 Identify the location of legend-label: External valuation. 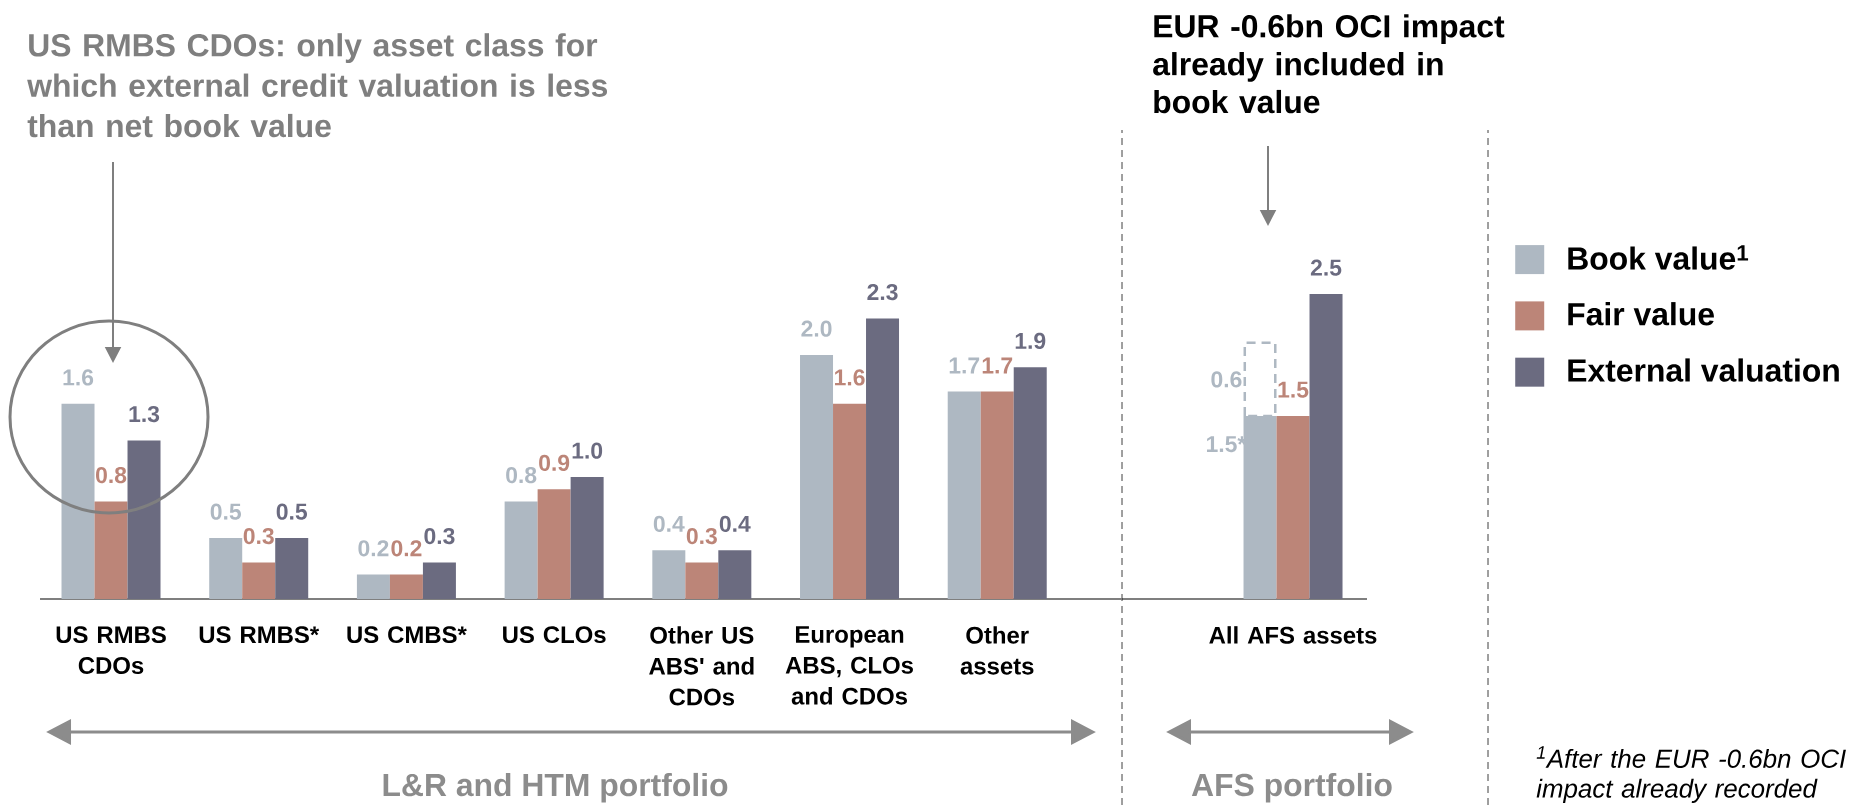
(1703, 370).